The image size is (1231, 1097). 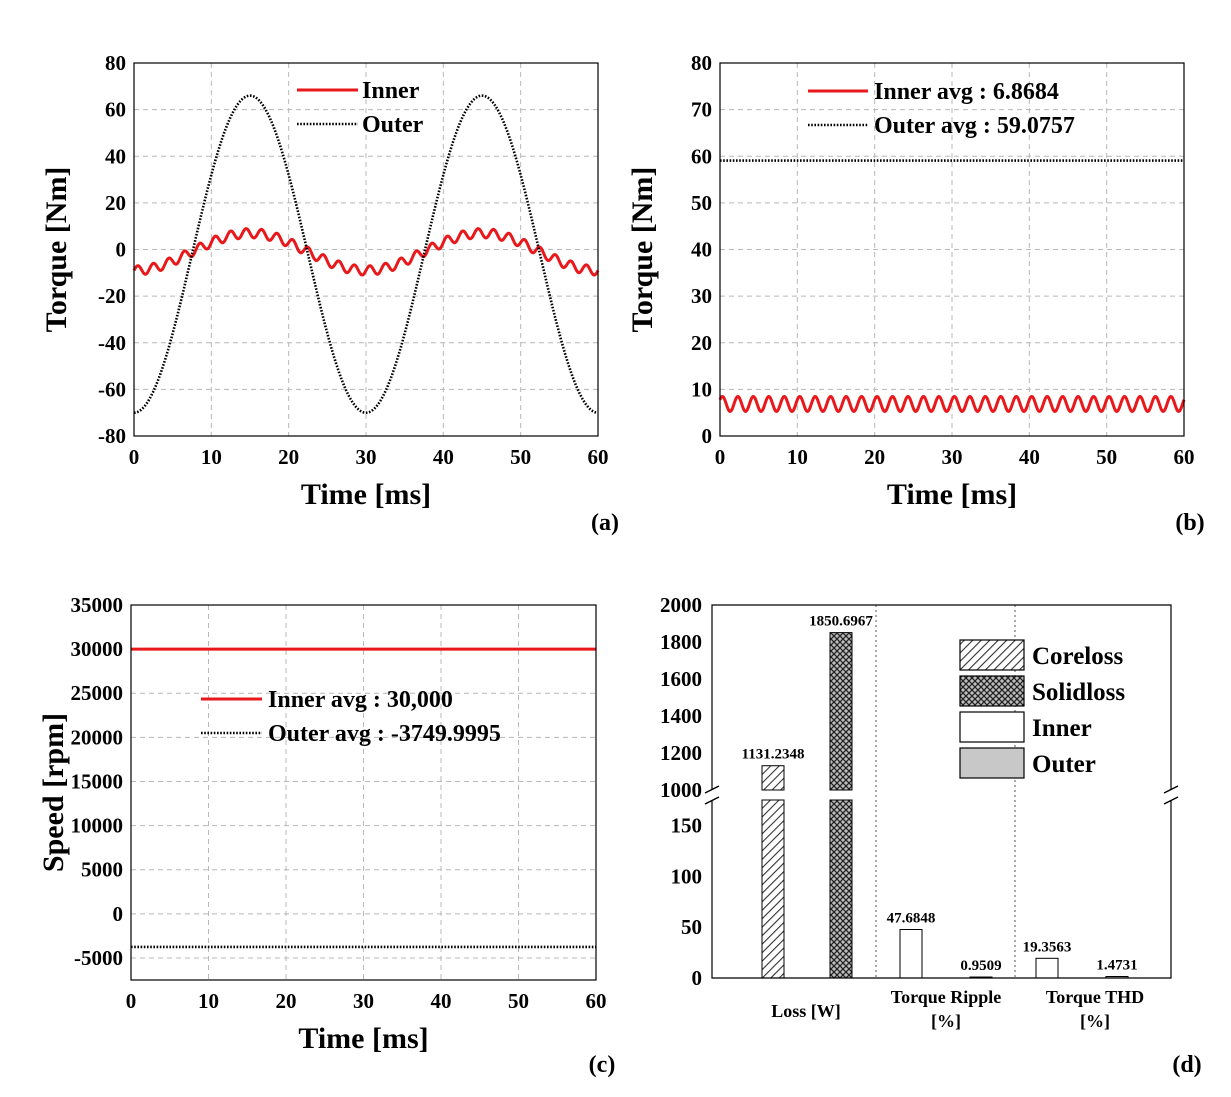 I want to click on y-tick-label: 15000, so click(x=97, y=781).